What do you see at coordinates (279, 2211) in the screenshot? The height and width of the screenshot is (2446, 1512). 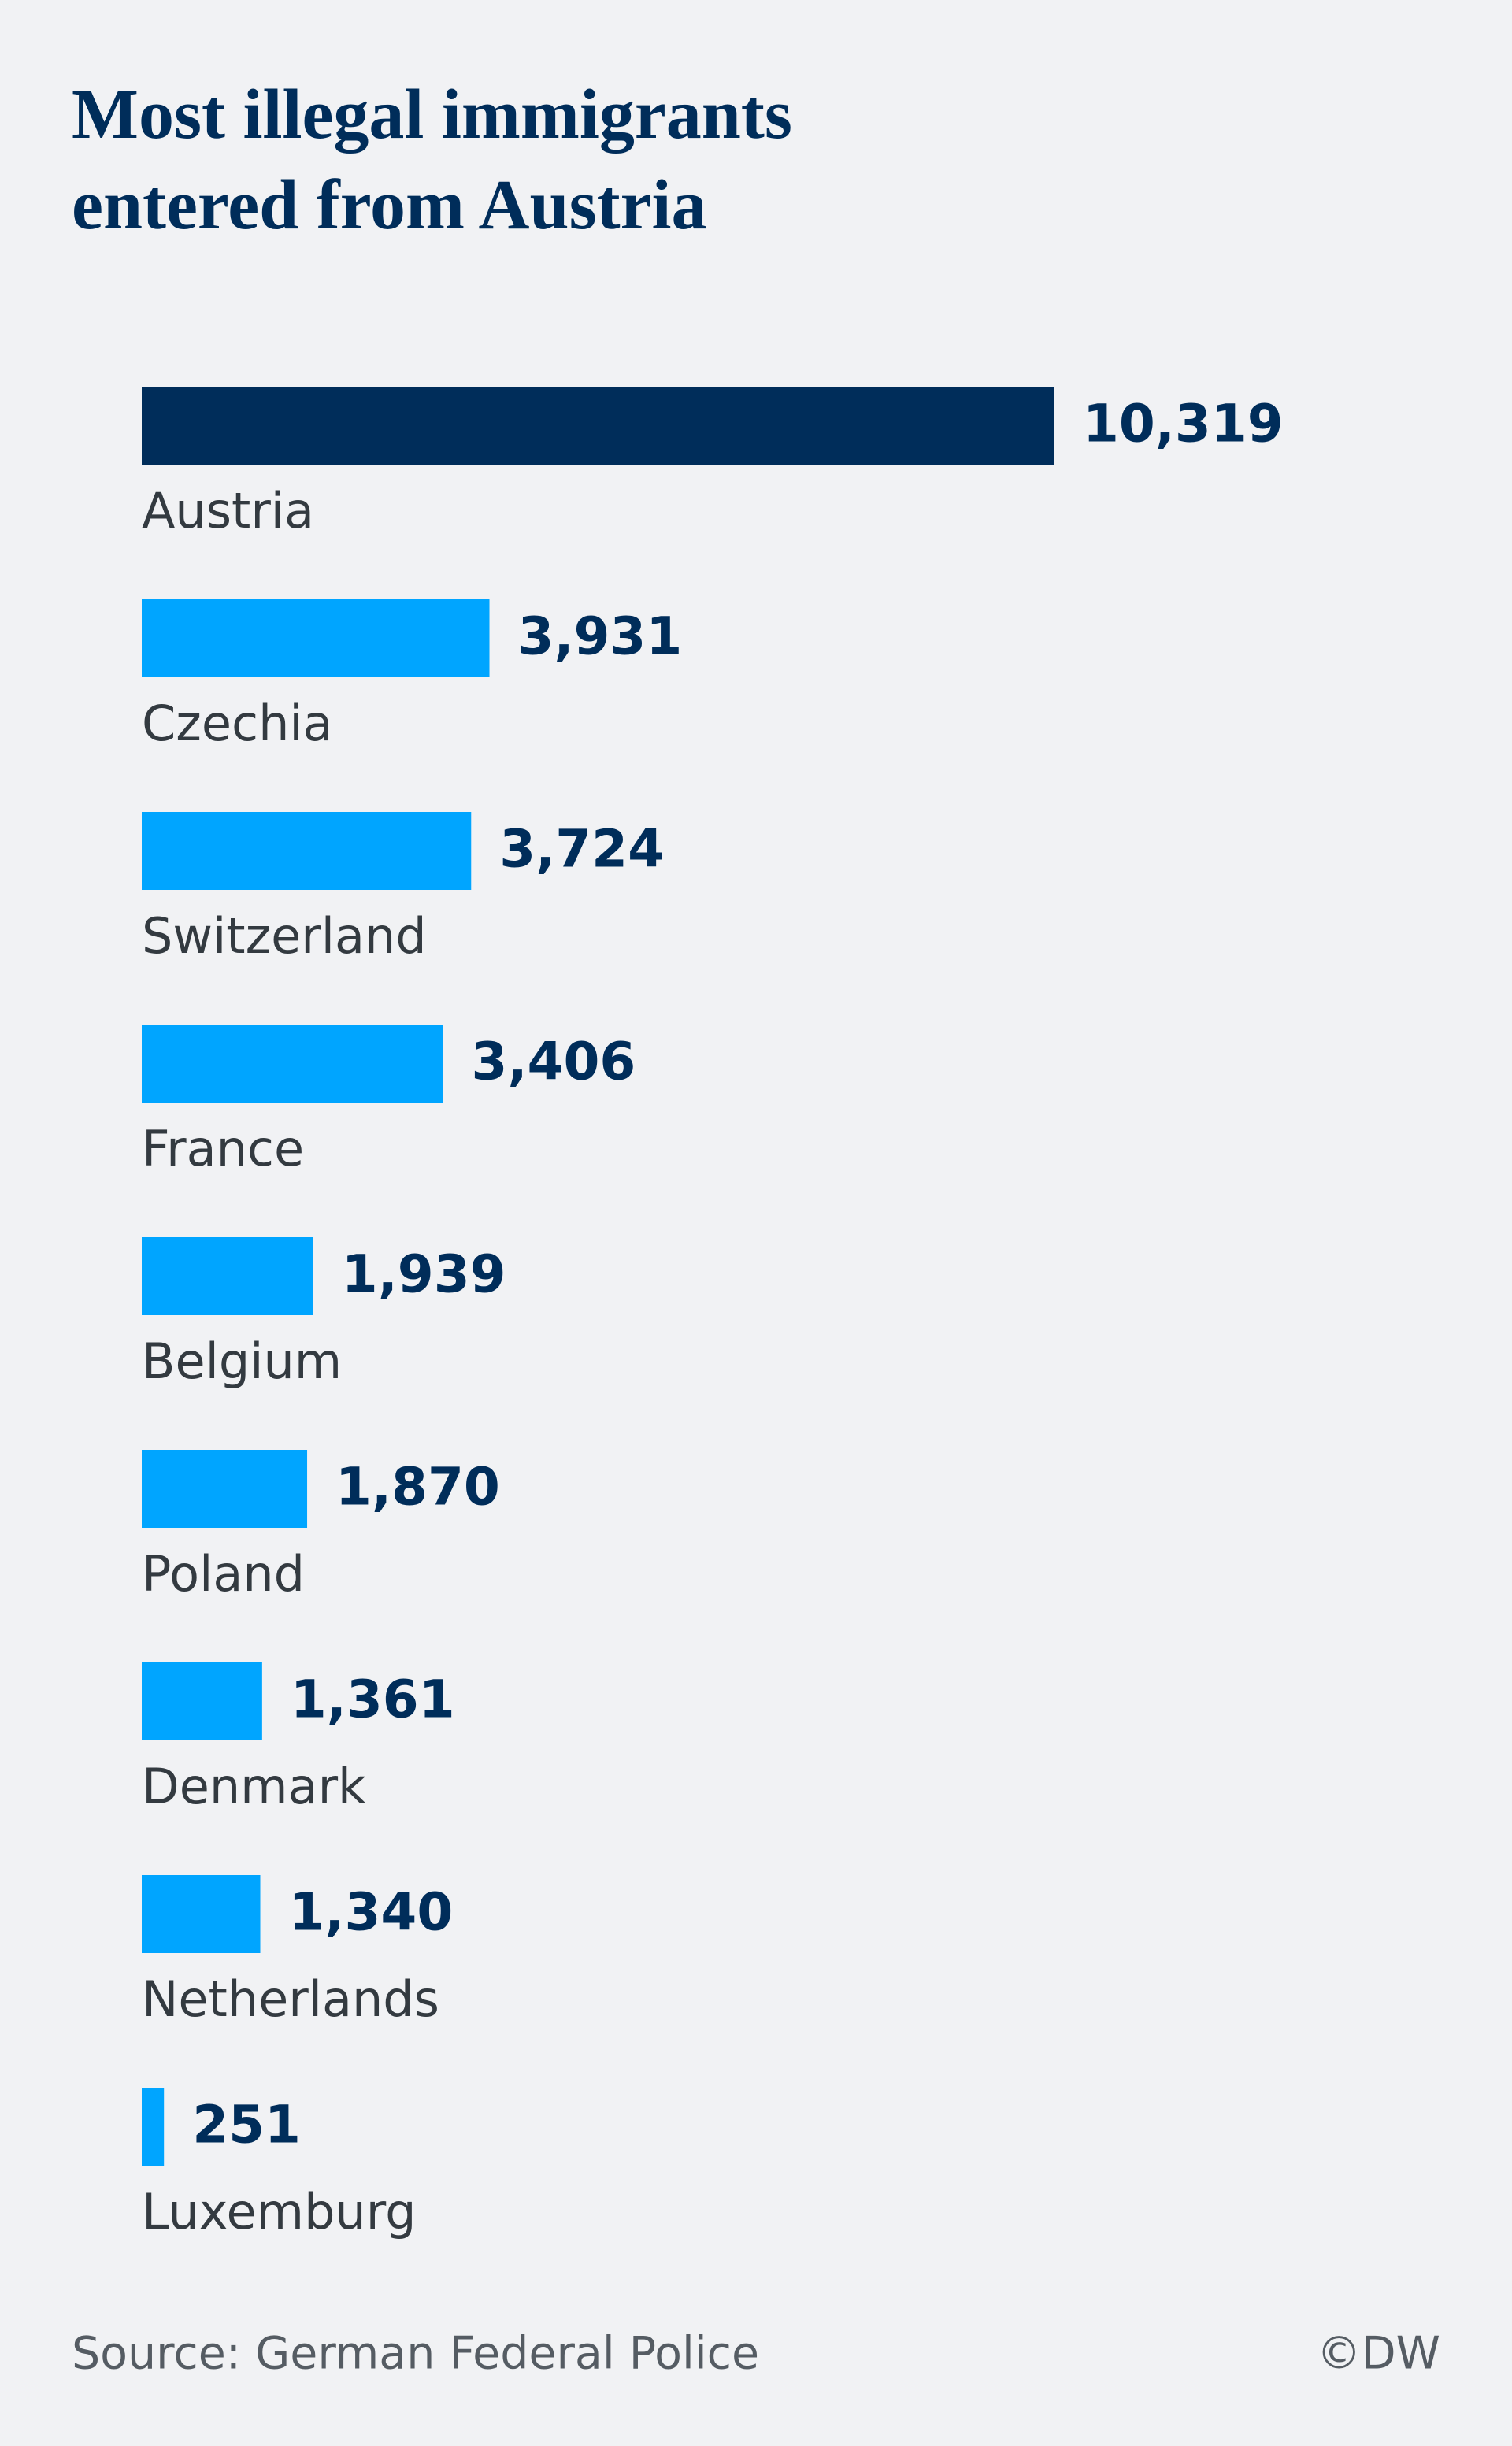 I see `category-label: Luxemburg` at bounding box center [279, 2211].